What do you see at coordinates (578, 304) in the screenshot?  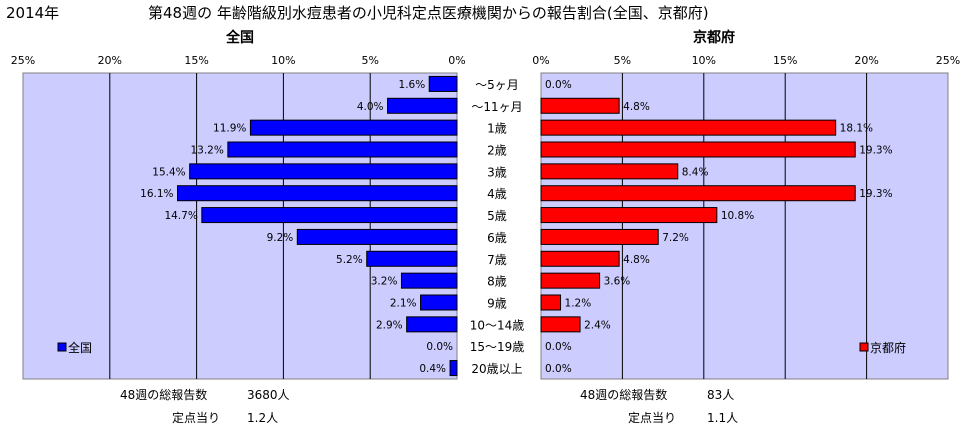 I see `kyoto-data-label: 1.2%` at bounding box center [578, 304].